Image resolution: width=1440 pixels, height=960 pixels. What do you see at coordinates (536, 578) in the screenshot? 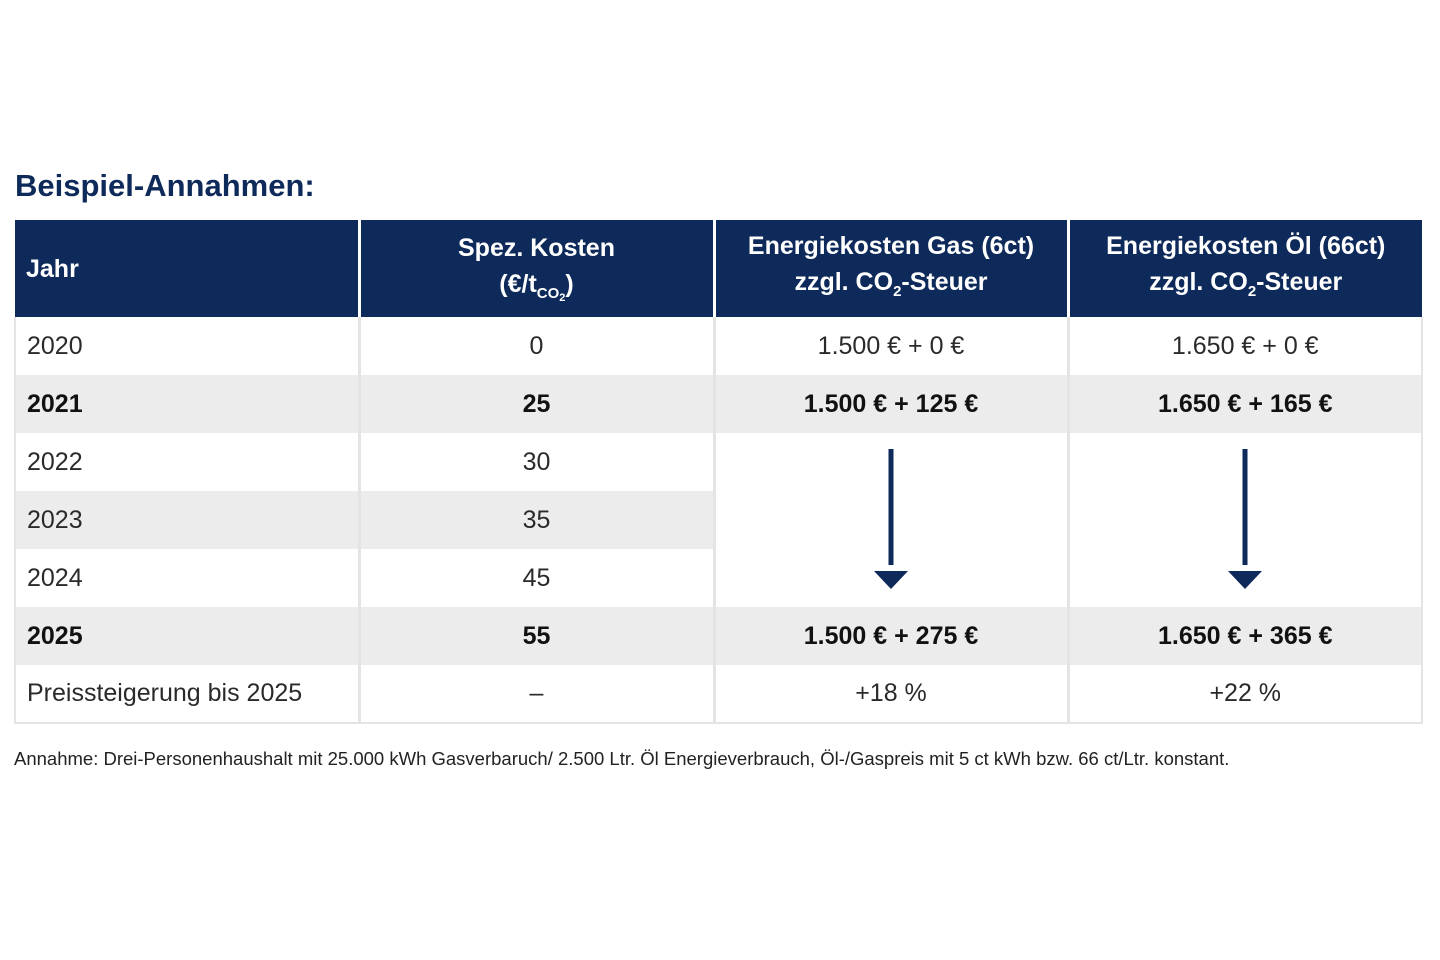
I see `cell-cost: 45` at bounding box center [536, 578].